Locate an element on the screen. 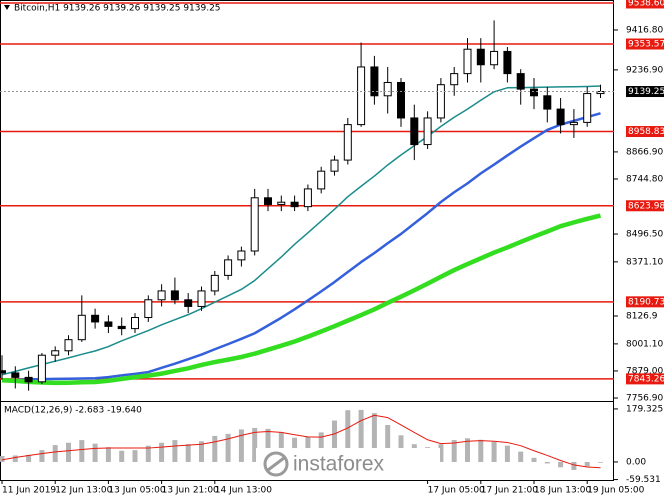 Image resolution: width=665 pixels, height=499 pixels. watermark-logo is located at coordinates (276, 464).